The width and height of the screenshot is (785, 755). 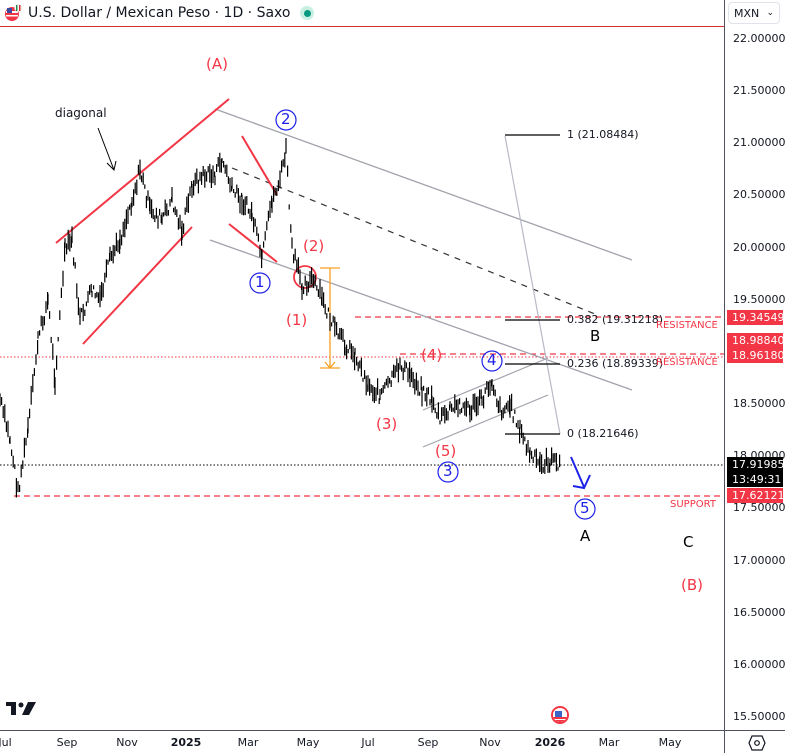 I want to click on wave4-channel-lower, so click(x=485, y=421).